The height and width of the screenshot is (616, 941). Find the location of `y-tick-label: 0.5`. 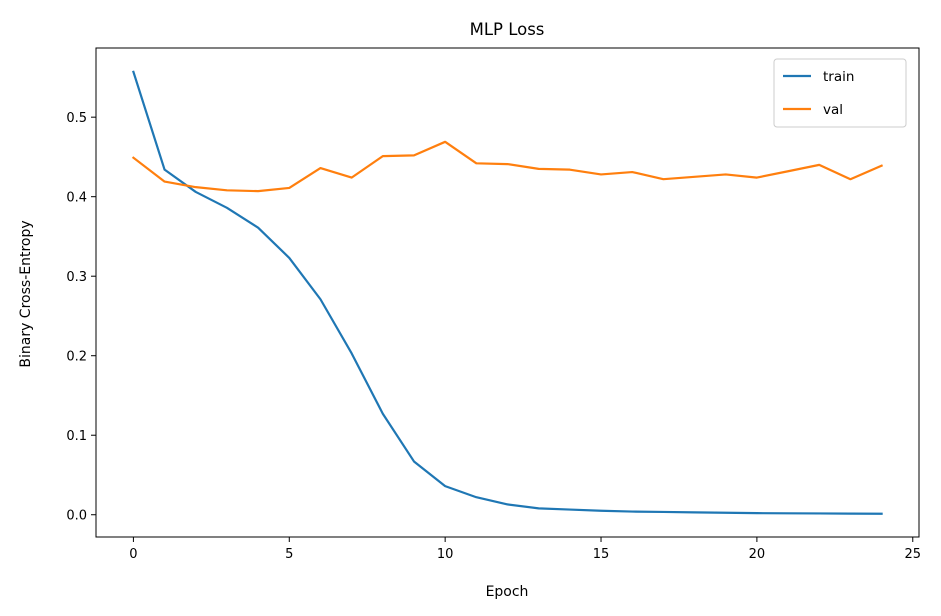

y-tick-label: 0.5 is located at coordinates (76, 118).